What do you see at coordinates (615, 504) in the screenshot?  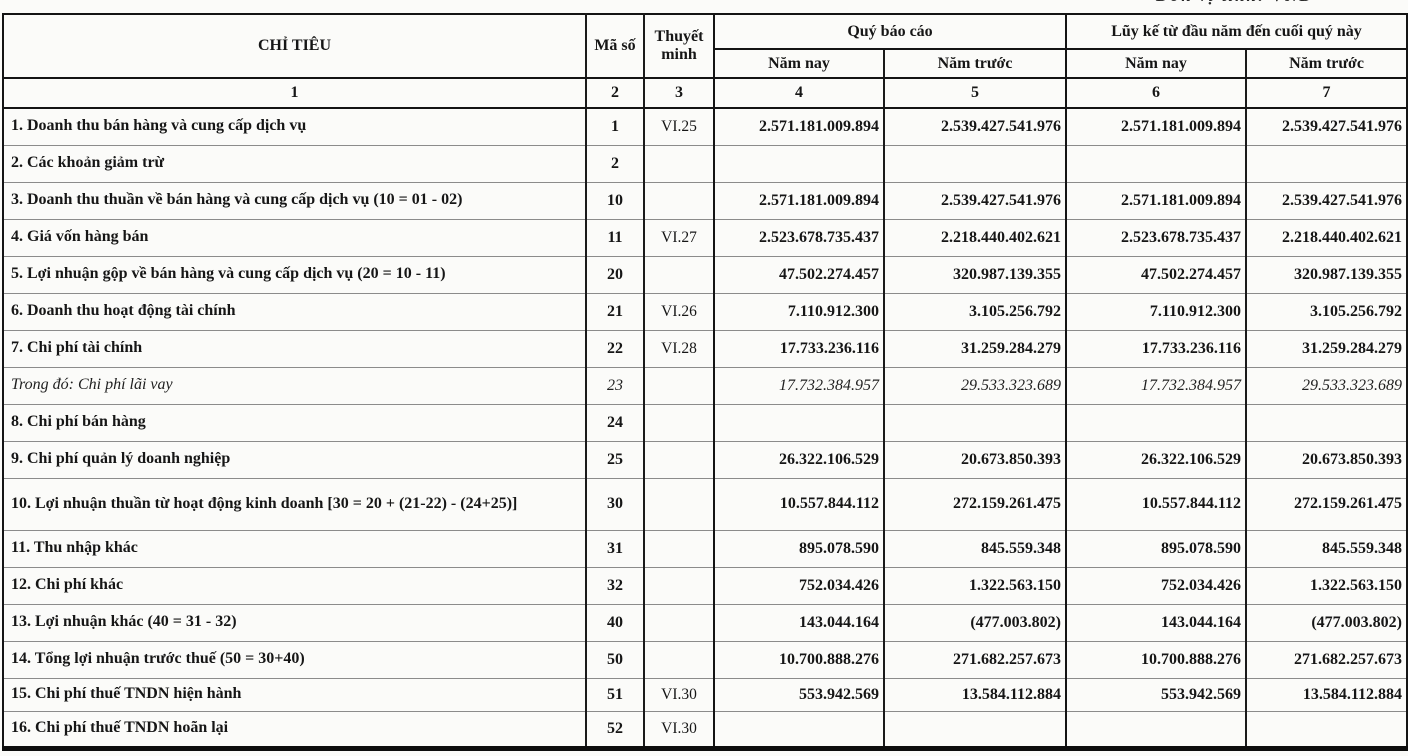 I see `cell-code: 30` at bounding box center [615, 504].